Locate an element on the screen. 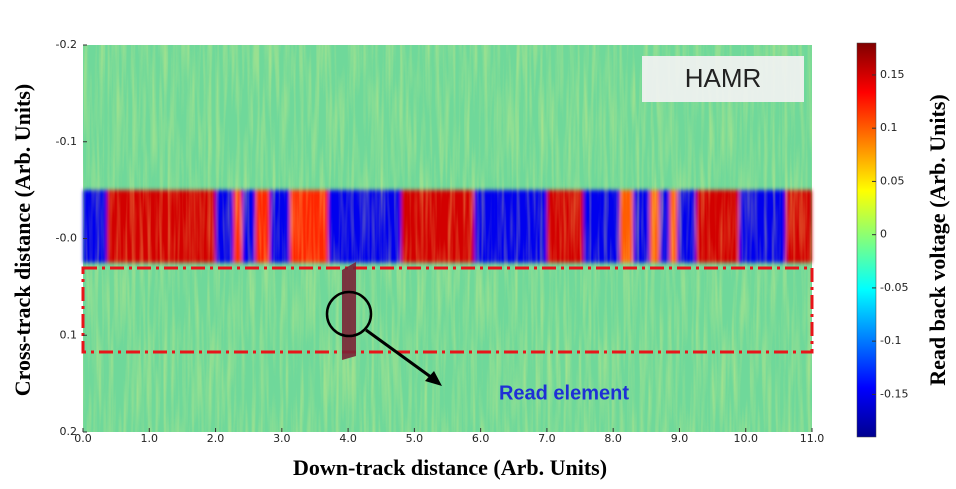  x-tick-label: 6.0 is located at coordinates (481, 438).